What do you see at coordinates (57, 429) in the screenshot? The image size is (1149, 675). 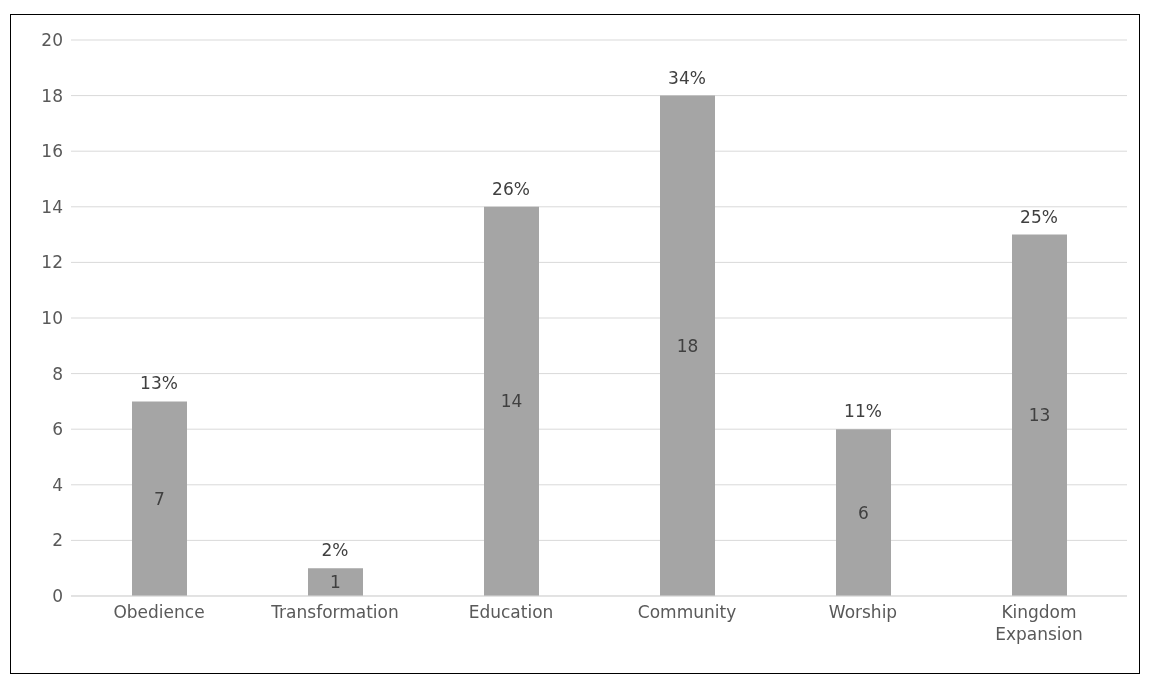 I see `y-tick-label: 6` at bounding box center [57, 429].